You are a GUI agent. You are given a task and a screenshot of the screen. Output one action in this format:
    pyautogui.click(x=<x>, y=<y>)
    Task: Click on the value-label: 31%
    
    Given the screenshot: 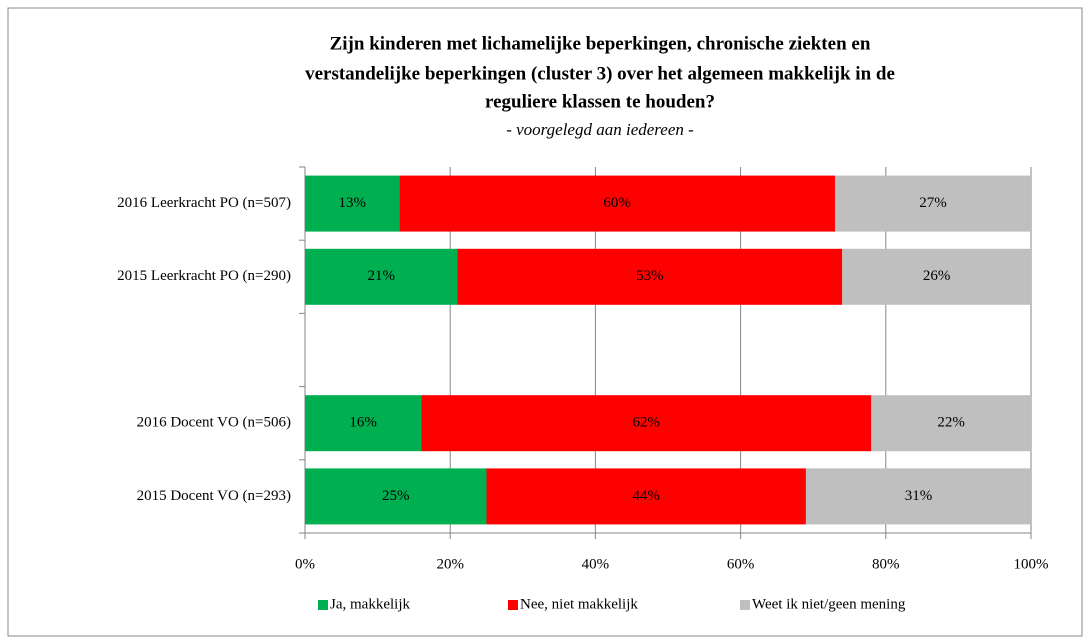 What is the action you would take?
    pyautogui.click(x=919, y=496)
    